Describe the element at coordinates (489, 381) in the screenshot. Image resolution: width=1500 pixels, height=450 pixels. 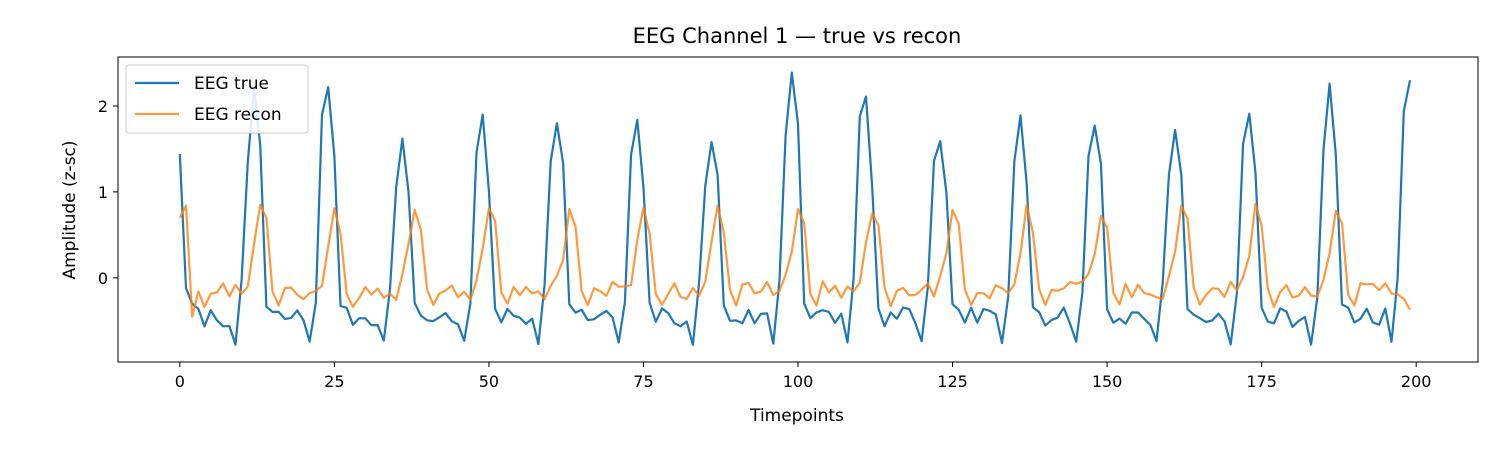
I see `x-tick-label: 50` at that location.